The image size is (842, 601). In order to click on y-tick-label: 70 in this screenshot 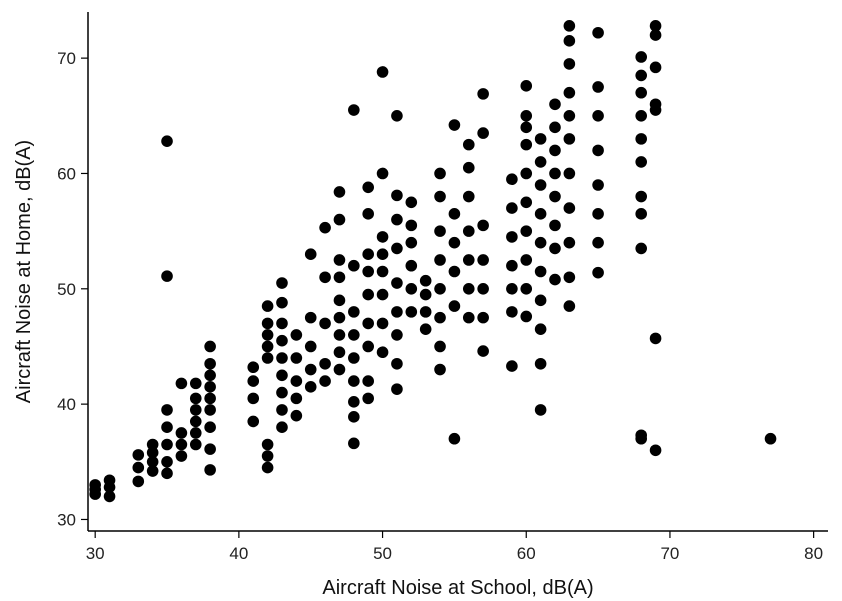, I will do `click(66, 58)`.